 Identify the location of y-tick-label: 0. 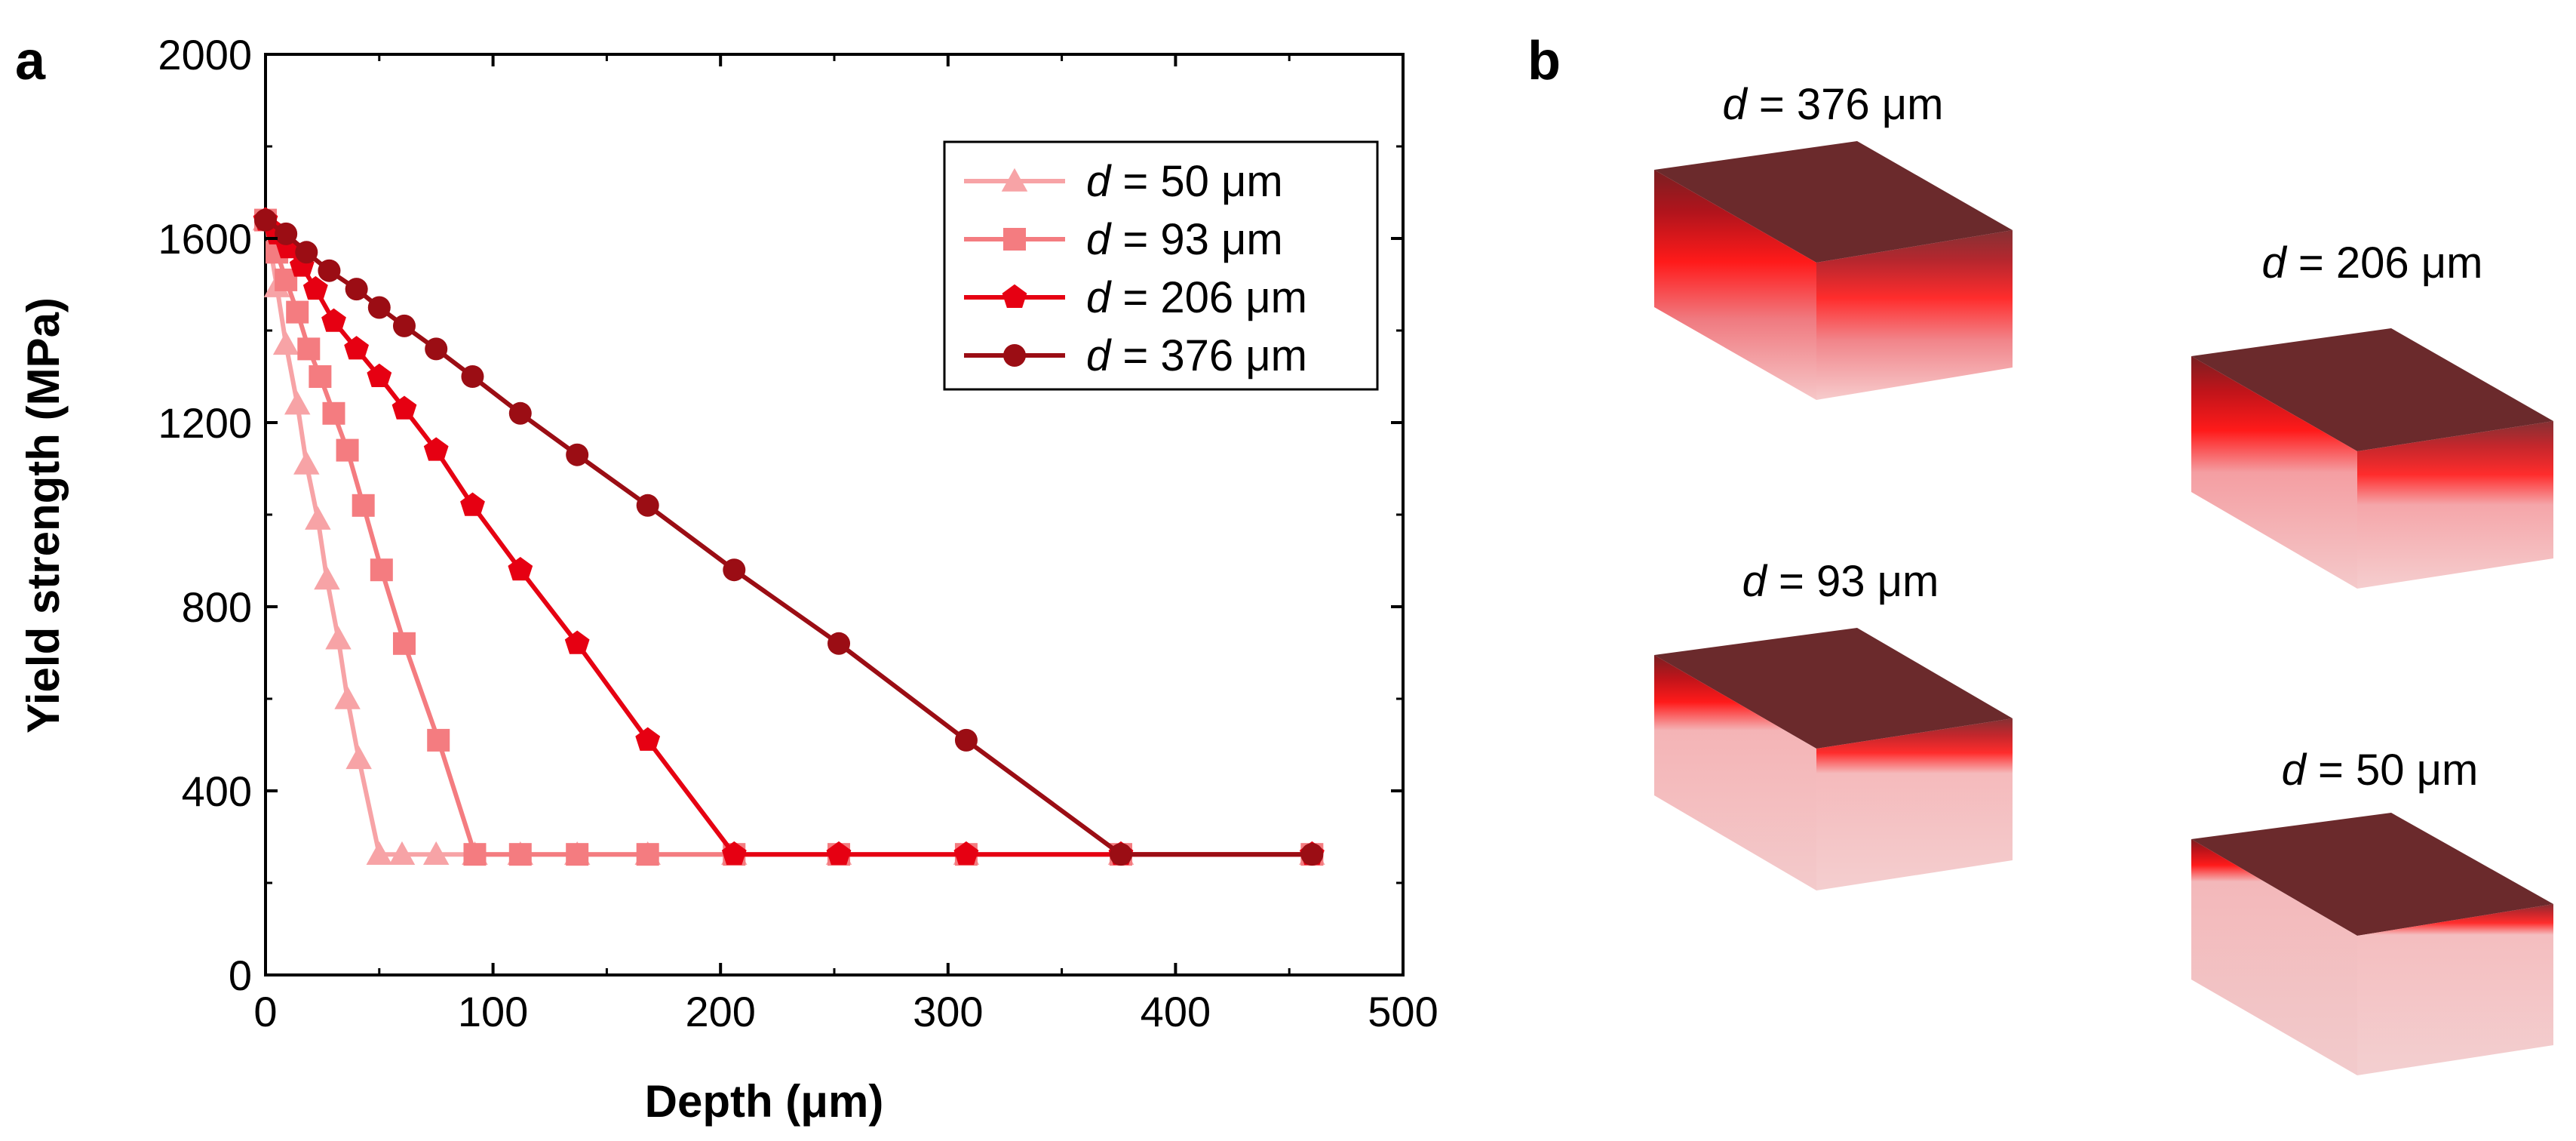
(240, 975).